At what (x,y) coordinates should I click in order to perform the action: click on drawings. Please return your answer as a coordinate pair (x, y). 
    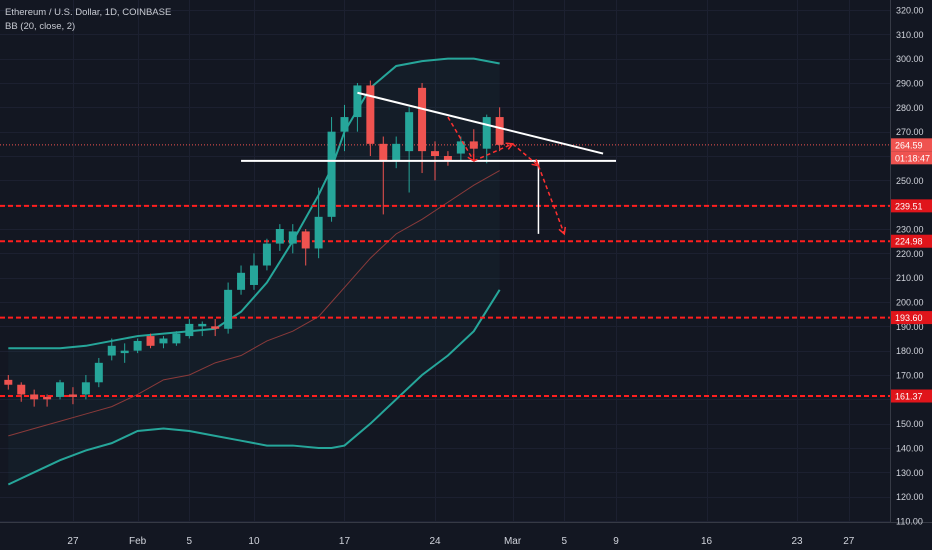
    Looking at the image, I should click on (429, 163).